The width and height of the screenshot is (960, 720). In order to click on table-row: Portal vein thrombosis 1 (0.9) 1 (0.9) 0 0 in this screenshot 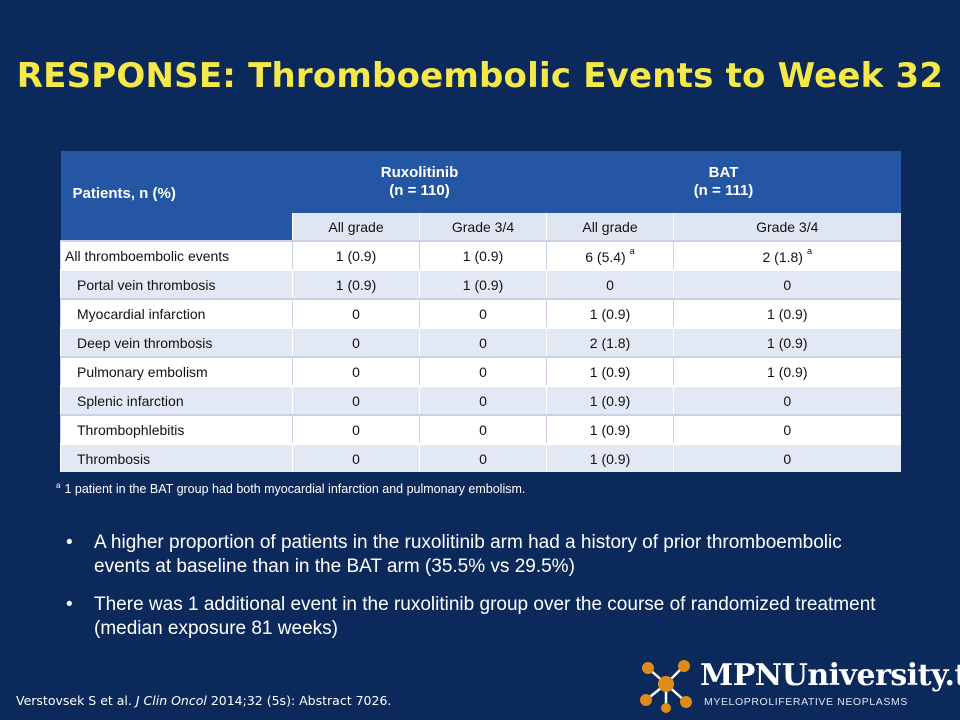, I will do `click(480, 284)`.